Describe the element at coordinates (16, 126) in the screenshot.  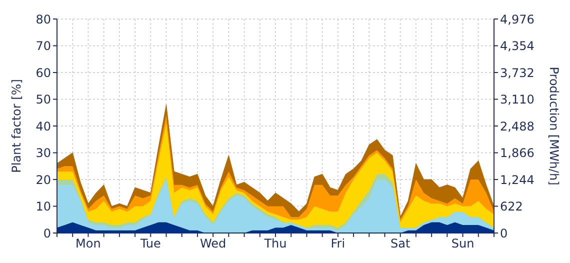
I see `y-axis-title: Plant factor [%]` at that location.